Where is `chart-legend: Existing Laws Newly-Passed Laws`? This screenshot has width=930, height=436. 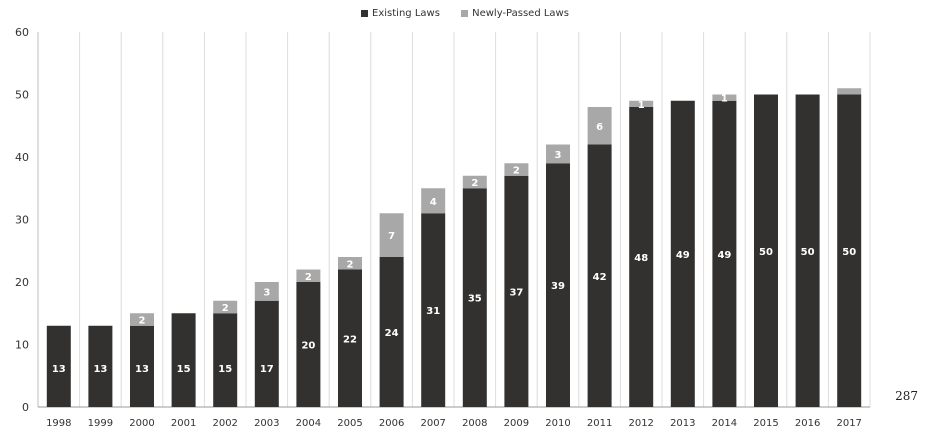
chart-legend: Existing Laws Newly-Passed Laws is located at coordinates (465, 14).